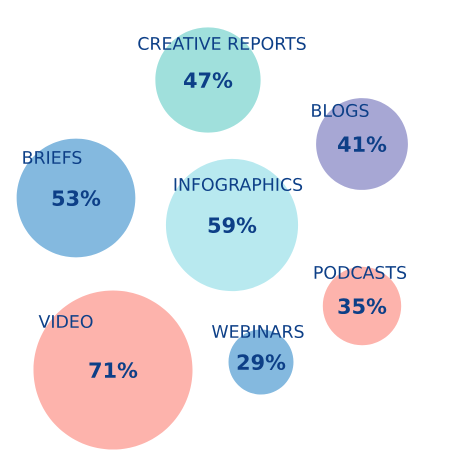 Image resolution: width=451 pixels, height=465 pixels. Describe the element at coordinates (208, 80) in the screenshot. I see `data-label: 47%` at that location.